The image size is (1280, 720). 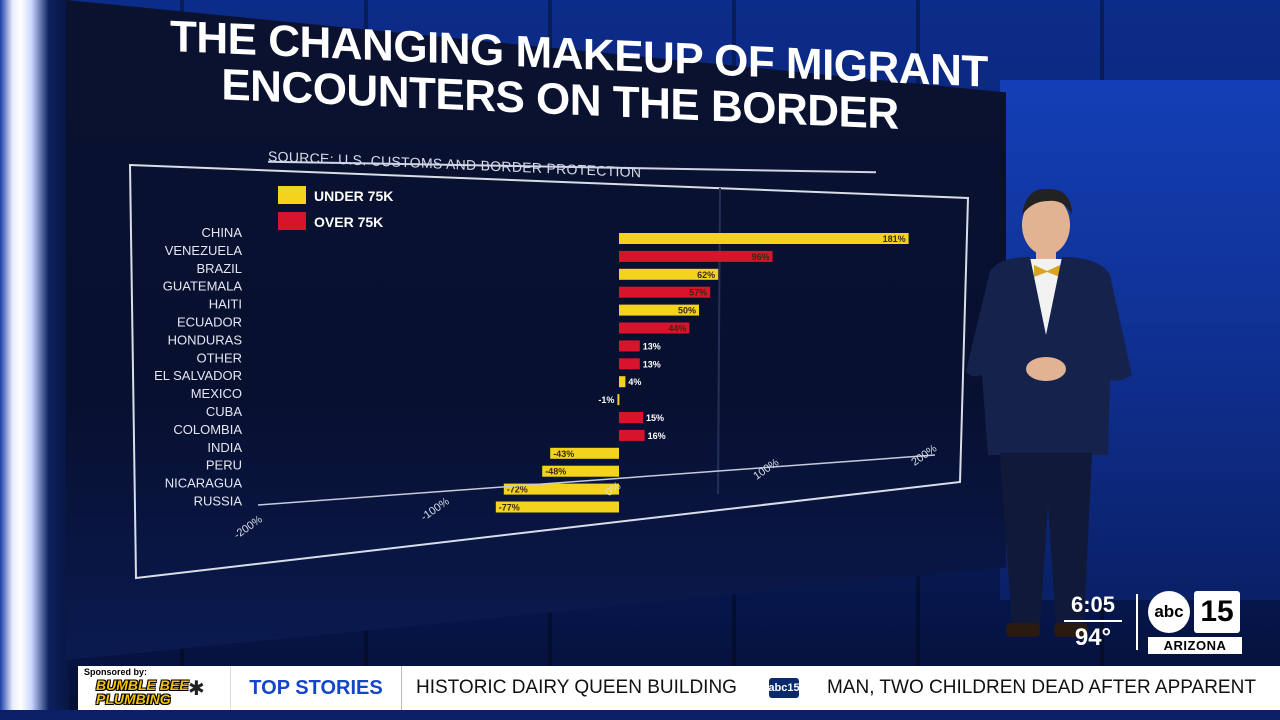 What do you see at coordinates (218, 501) in the screenshot?
I see `category-label: RUSSIA` at bounding box center [218, 501].